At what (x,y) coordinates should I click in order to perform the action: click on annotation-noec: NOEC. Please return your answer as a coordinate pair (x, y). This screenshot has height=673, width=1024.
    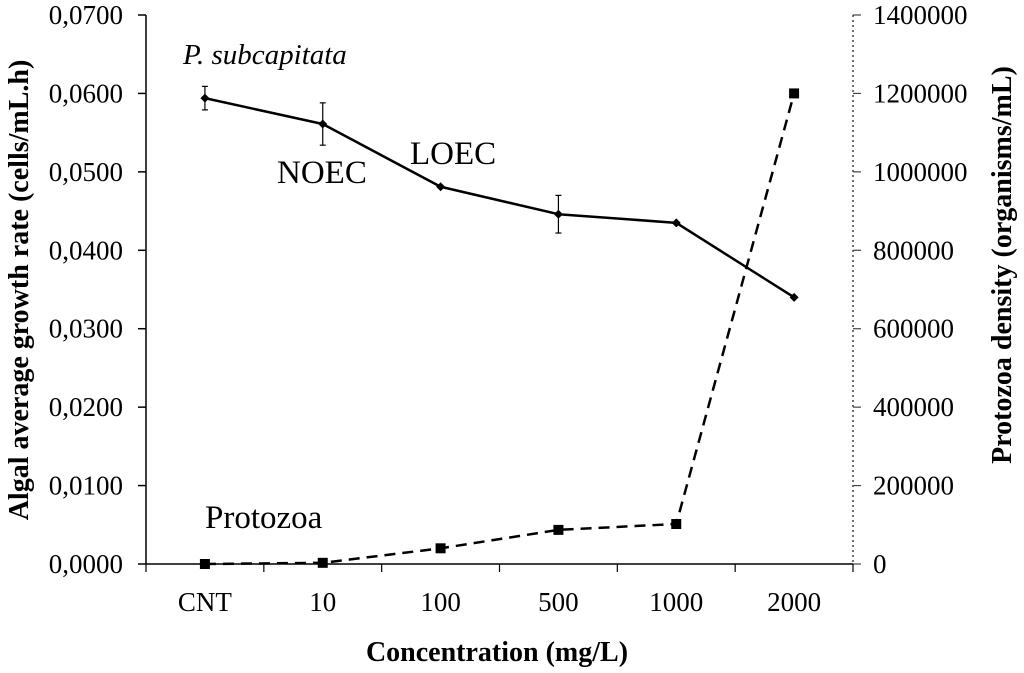
    Looking at the image, I should click on (322, 173).